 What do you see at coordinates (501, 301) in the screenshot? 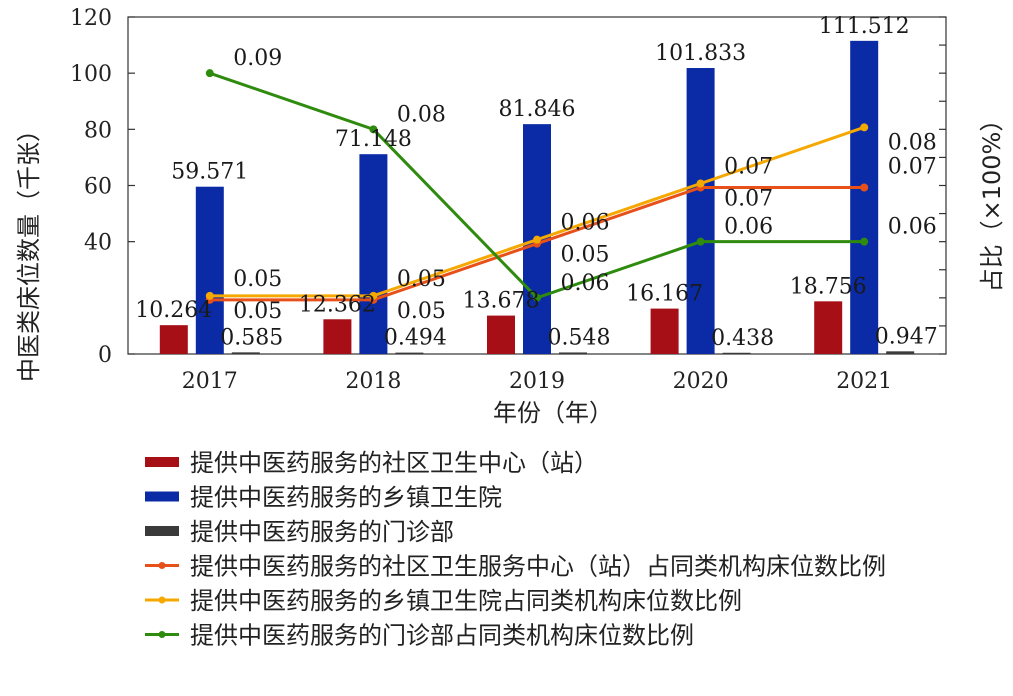
I see `bar-data-label: 13.678` at bounding box center [501, 301].